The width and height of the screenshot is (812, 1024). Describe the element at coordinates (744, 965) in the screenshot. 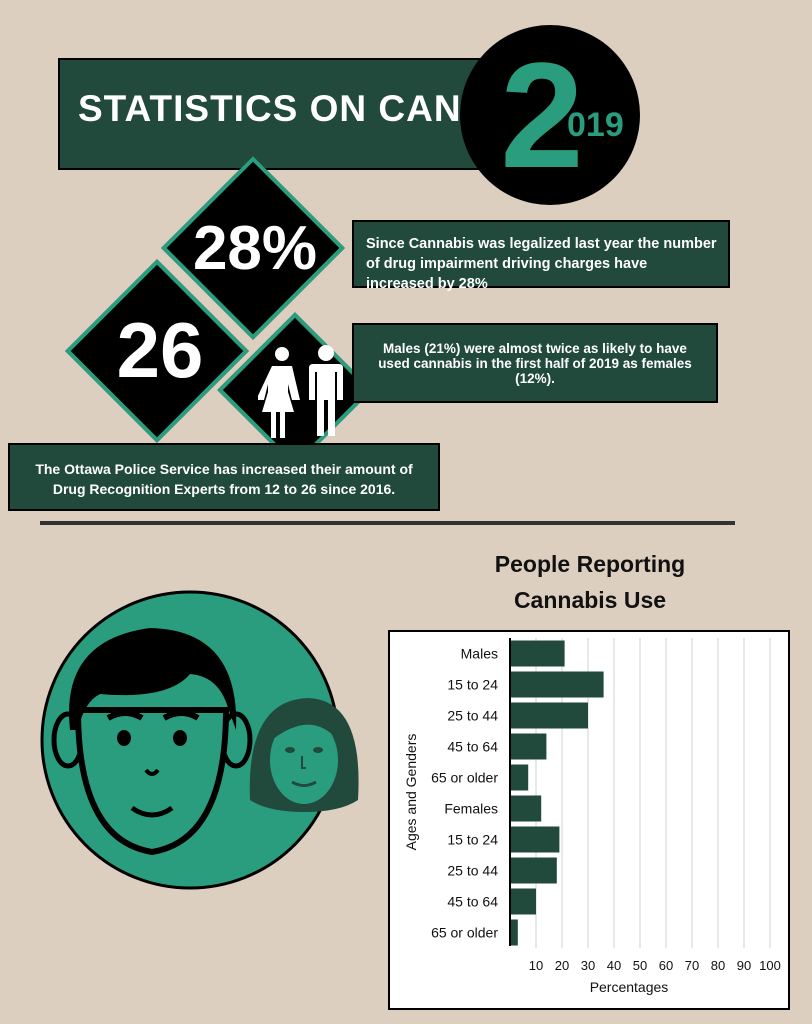

I see `x-tick-label: 90` at that location.